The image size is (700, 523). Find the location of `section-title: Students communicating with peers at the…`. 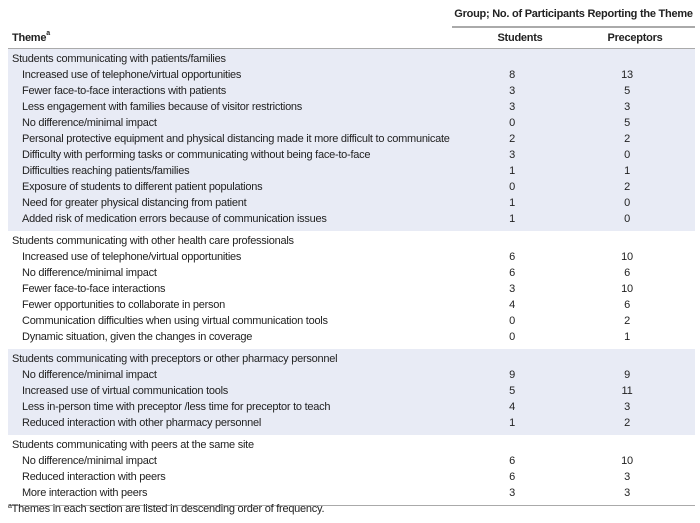

section-title: Students communicating with peers at the… is located at coordinates (133, 445).